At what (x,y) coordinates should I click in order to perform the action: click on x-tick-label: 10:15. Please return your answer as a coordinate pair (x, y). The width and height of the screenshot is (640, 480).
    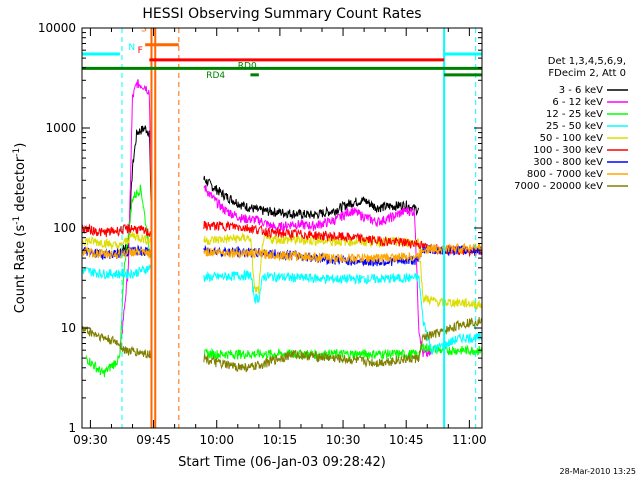
    Looking at the image, I should click on (280, 440).